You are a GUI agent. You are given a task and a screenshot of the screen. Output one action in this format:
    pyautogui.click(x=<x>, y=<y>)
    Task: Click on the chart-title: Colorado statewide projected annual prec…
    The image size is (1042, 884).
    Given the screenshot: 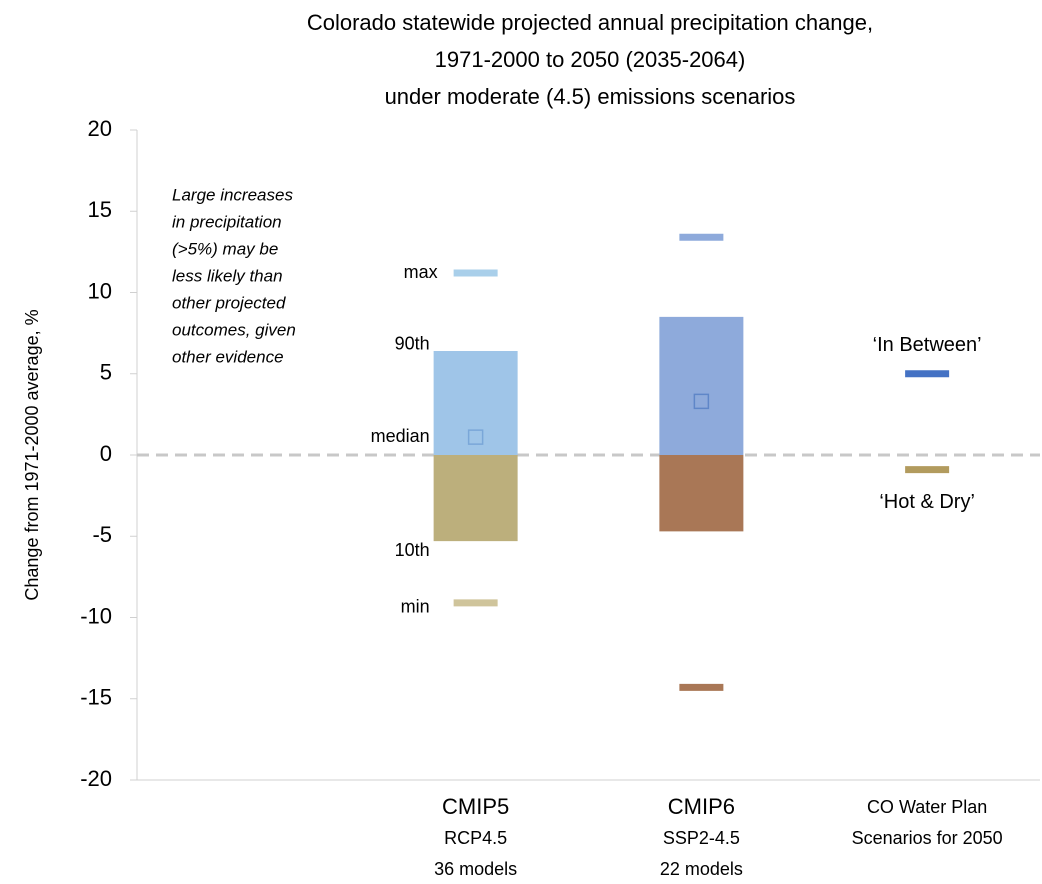 What is the action you would take?
    pyautogui.click(x=590, y=22)
    